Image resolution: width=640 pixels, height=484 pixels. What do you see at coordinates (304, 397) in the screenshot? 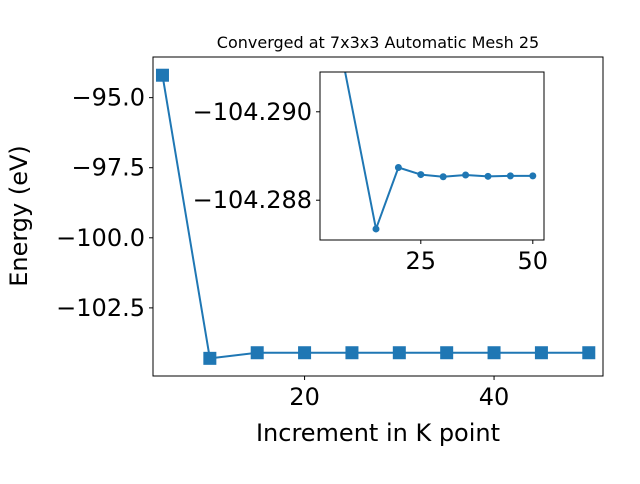
I see `main-x-tick-label: 20` at bounding box center [304, 397].